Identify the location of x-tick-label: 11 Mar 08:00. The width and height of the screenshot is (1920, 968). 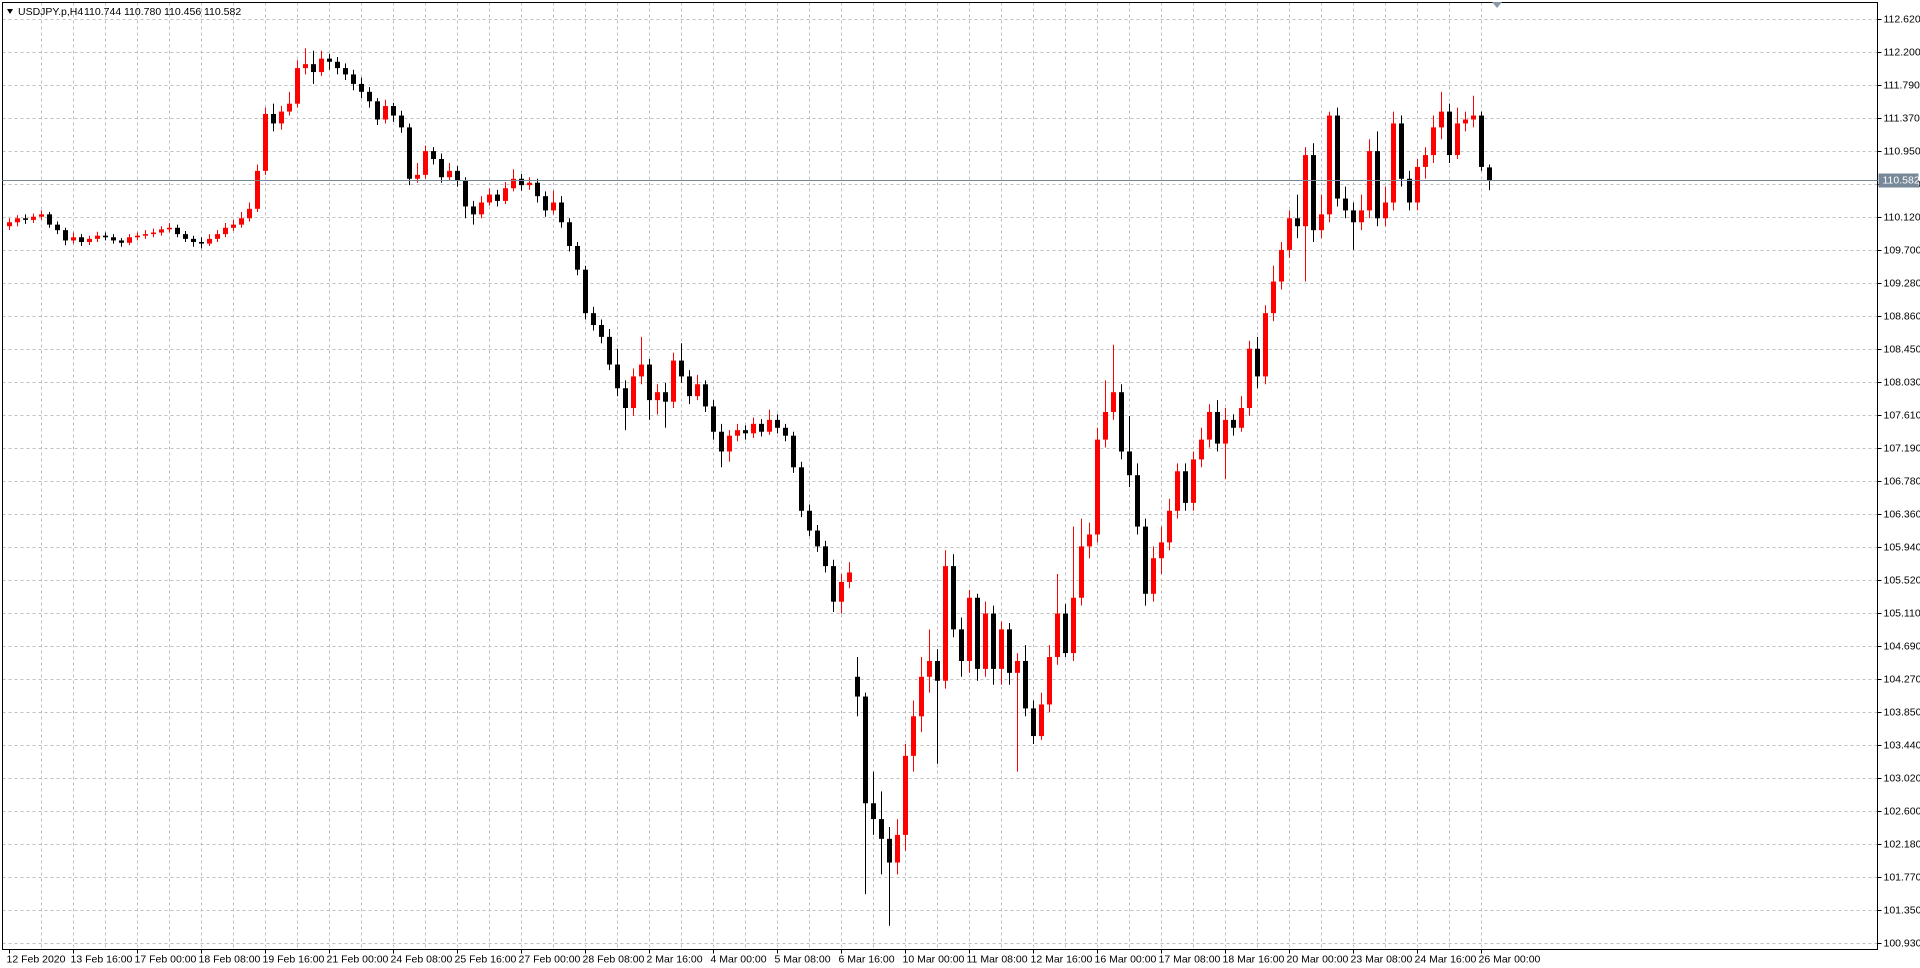
(997, 959).